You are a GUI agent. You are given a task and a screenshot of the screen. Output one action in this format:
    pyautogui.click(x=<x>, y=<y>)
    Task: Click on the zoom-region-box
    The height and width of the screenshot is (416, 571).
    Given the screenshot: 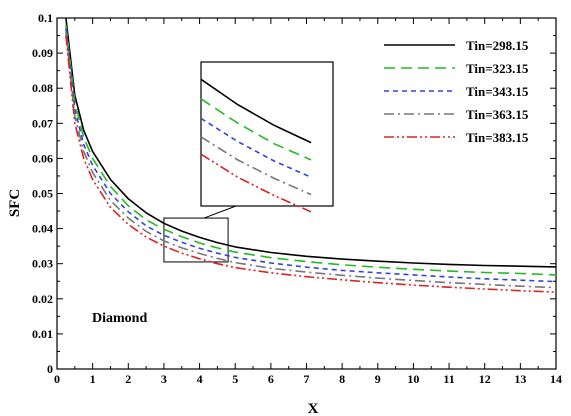 What is the action you would take?
    pyautogui.click(x=196, y=240)
    